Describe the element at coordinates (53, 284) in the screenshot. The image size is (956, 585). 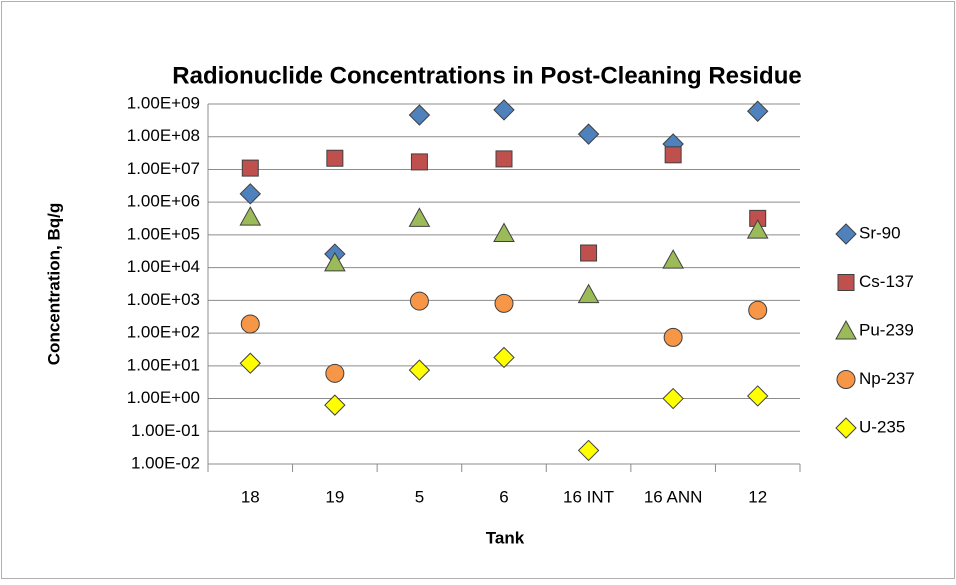
I see `y-axis-label: Concentration, Bq/g` at that location.